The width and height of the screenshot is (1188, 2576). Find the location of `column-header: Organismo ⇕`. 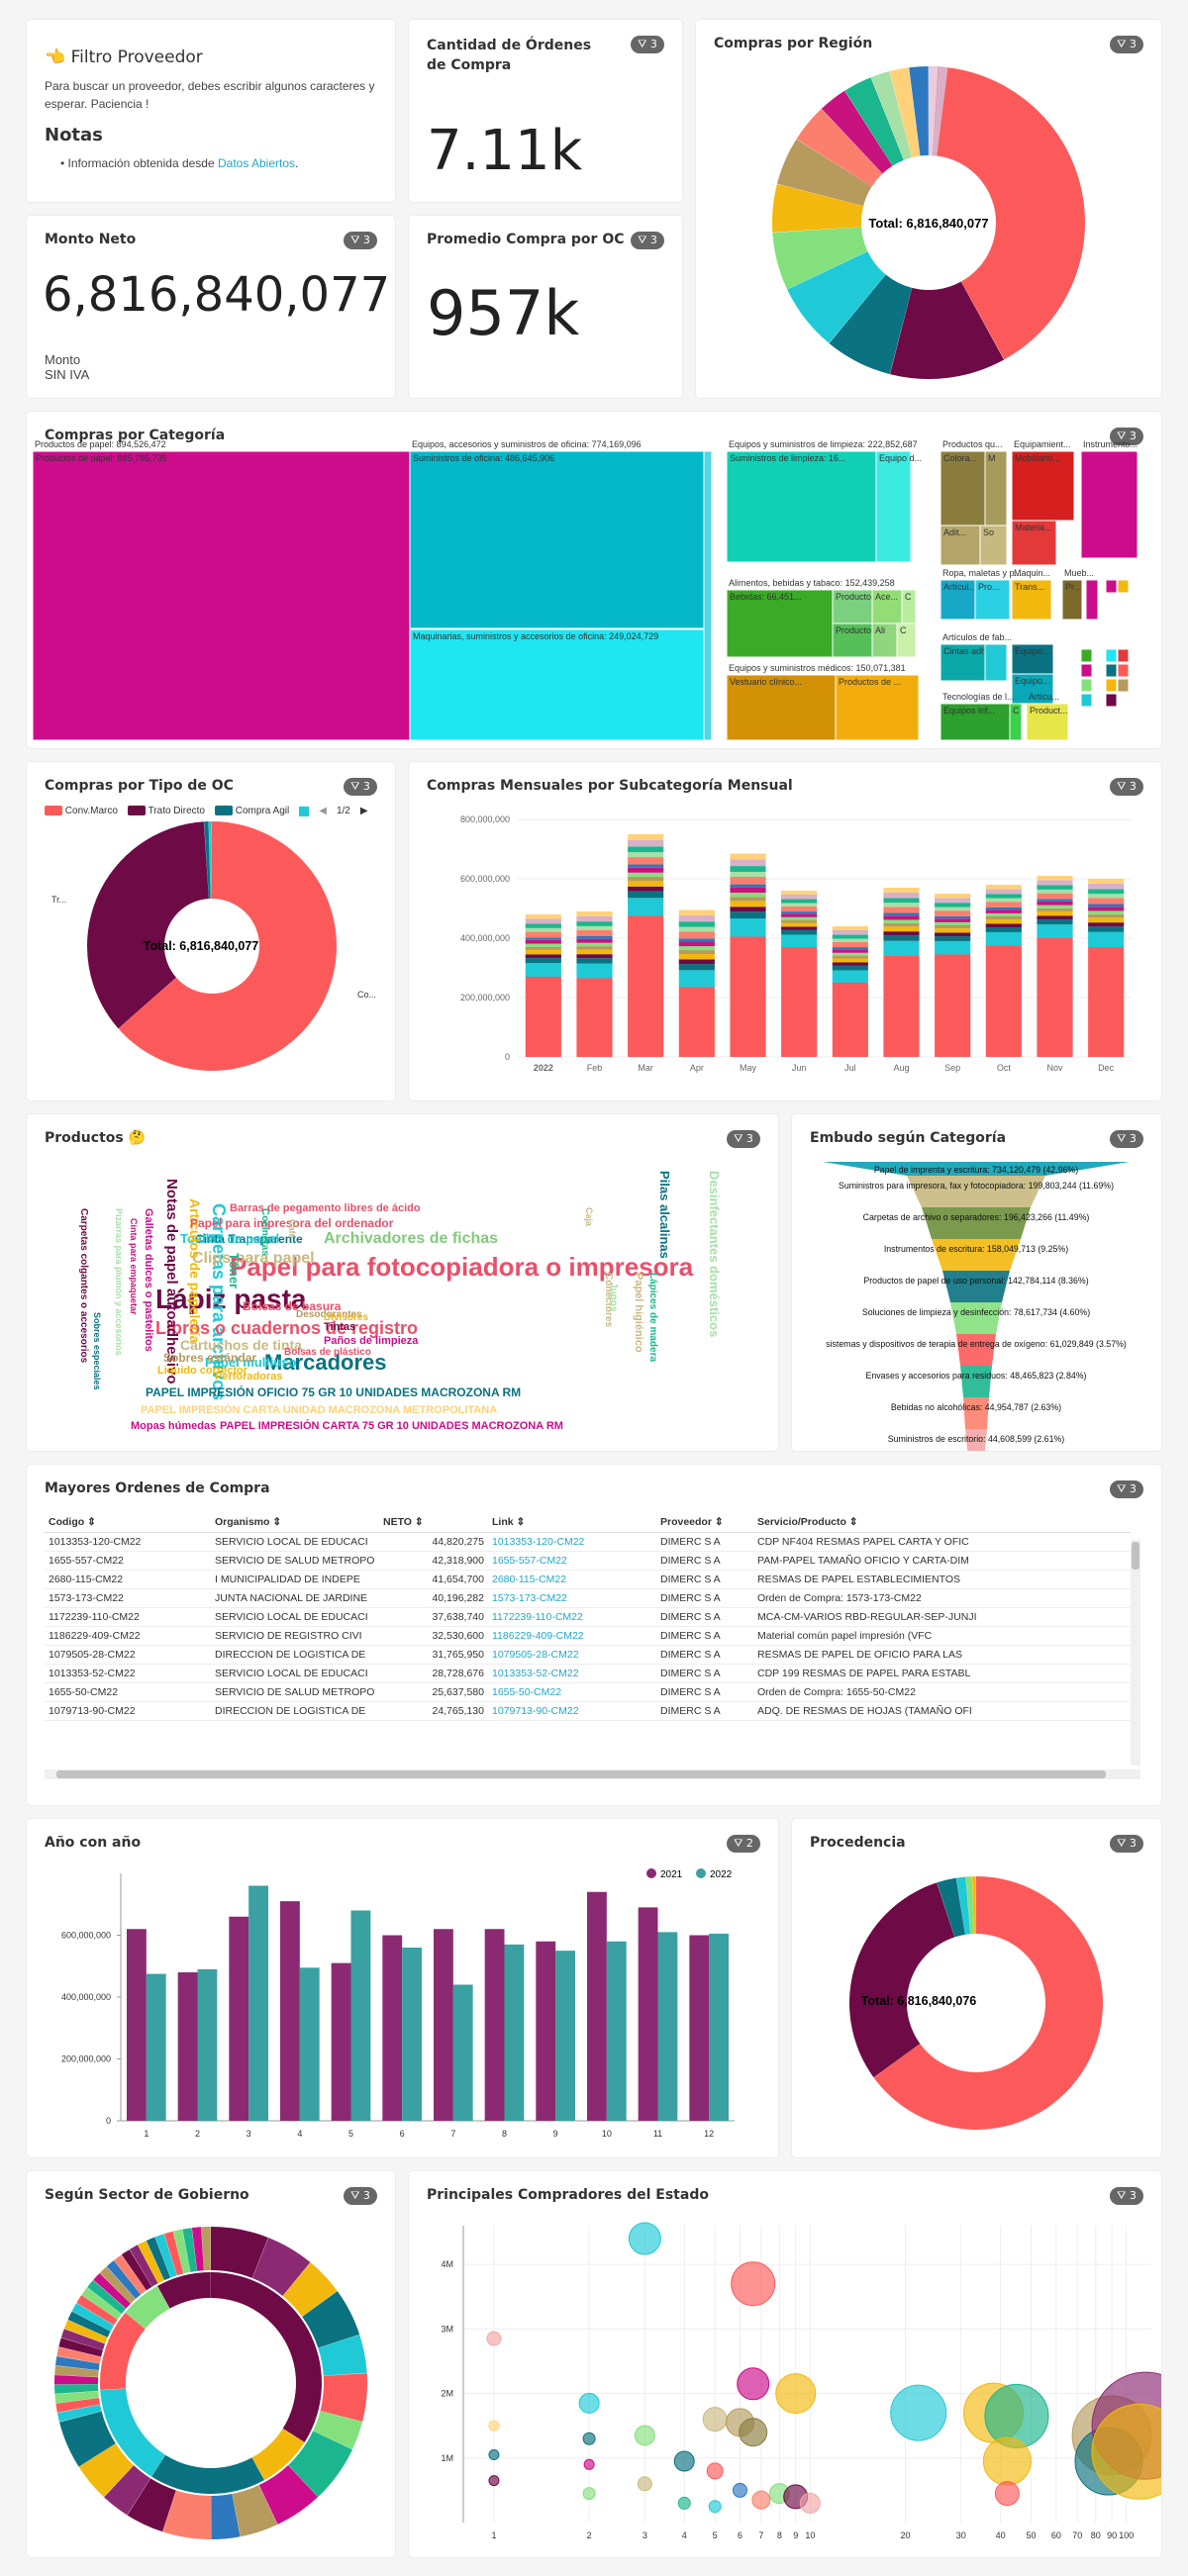

column-header: Organismo ⇕ is located at coordinates (295, 1522).